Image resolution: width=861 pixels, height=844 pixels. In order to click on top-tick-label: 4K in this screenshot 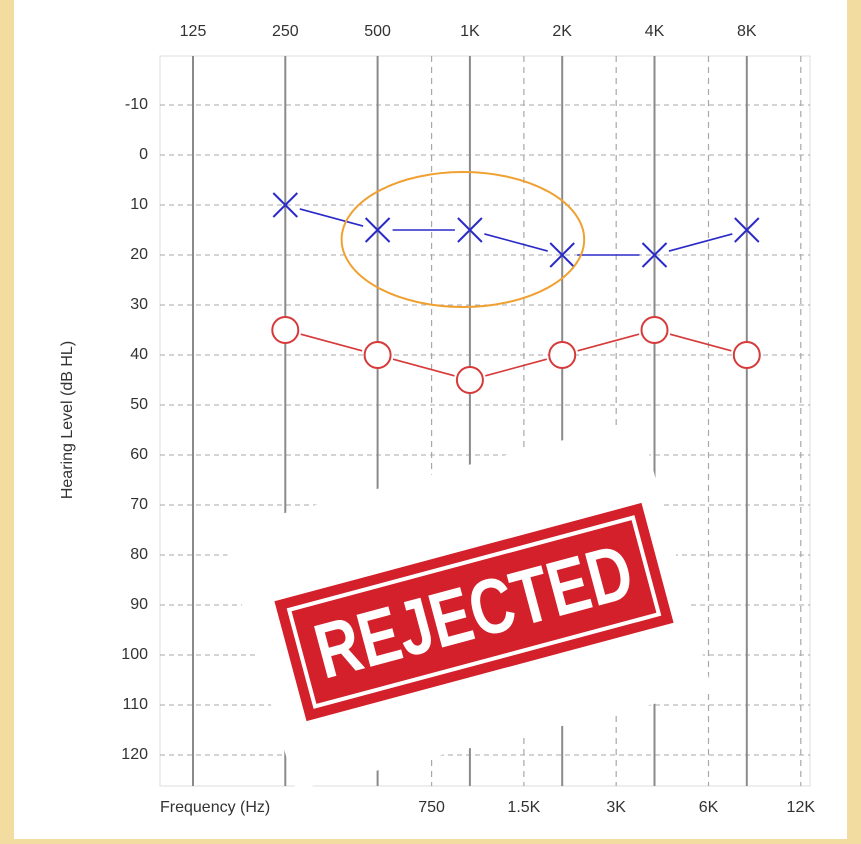, I will do `click(655, 31)`.